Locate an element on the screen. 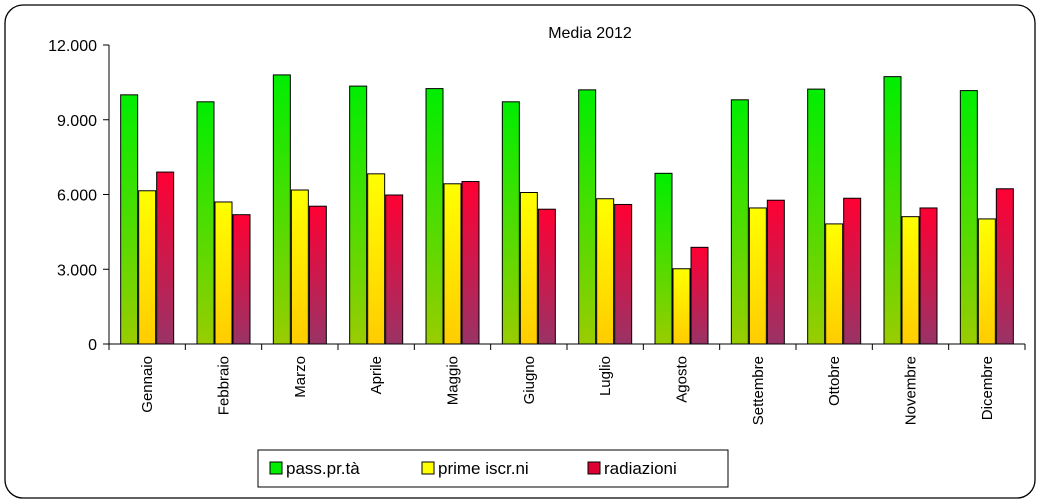 Image resolution: width=1040 pixels, height=503 pixels. x-category-label: Dicembre is located at coordinates (987, 388).